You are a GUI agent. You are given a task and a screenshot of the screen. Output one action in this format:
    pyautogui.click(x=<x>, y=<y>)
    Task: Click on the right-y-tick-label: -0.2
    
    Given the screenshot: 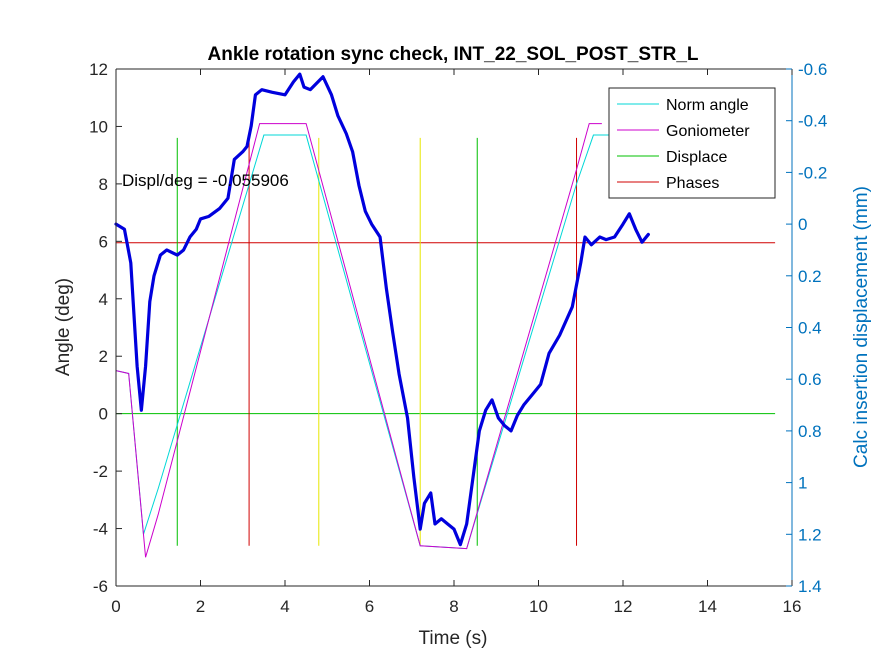 What is the action you would take?
    pyautogui.click(x=812, y=172)
    